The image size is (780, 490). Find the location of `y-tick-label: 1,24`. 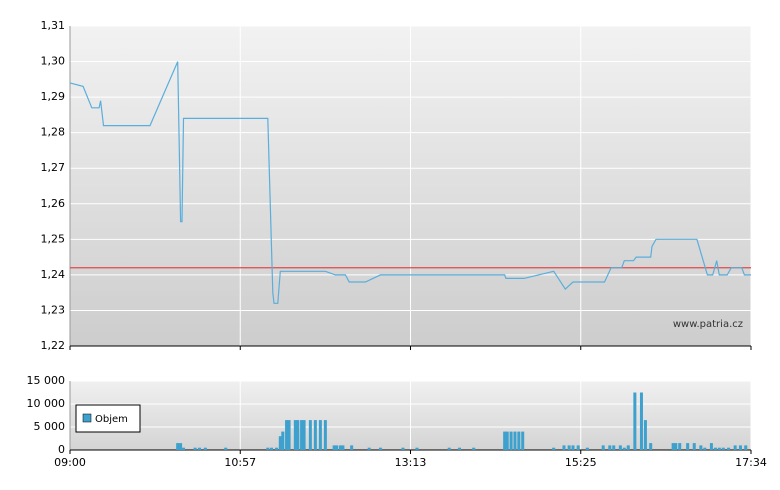

y-tick-label: 1,24 is located at coordinates (53, 274).